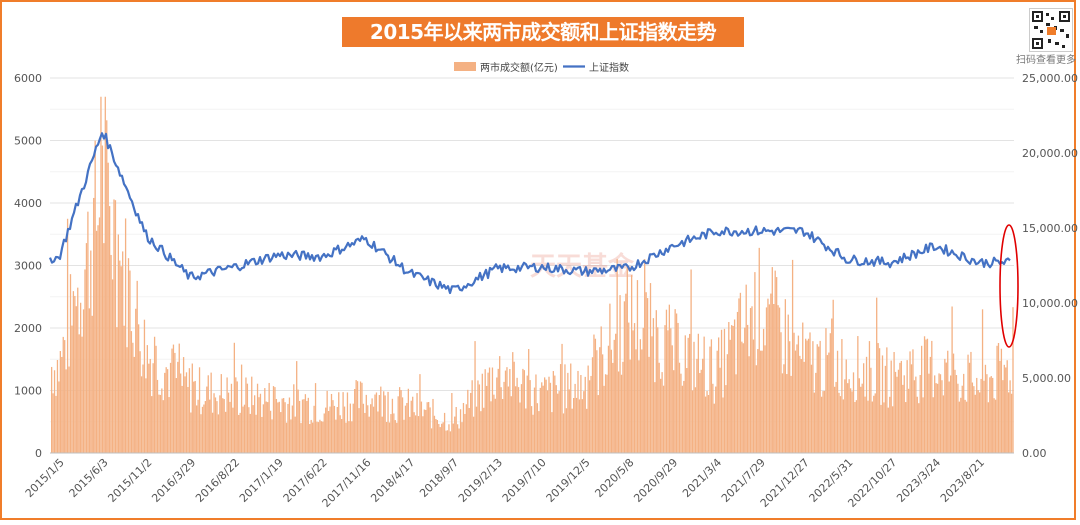  I want to click on left-axis-tick-label: 2000, so click(28, 328).